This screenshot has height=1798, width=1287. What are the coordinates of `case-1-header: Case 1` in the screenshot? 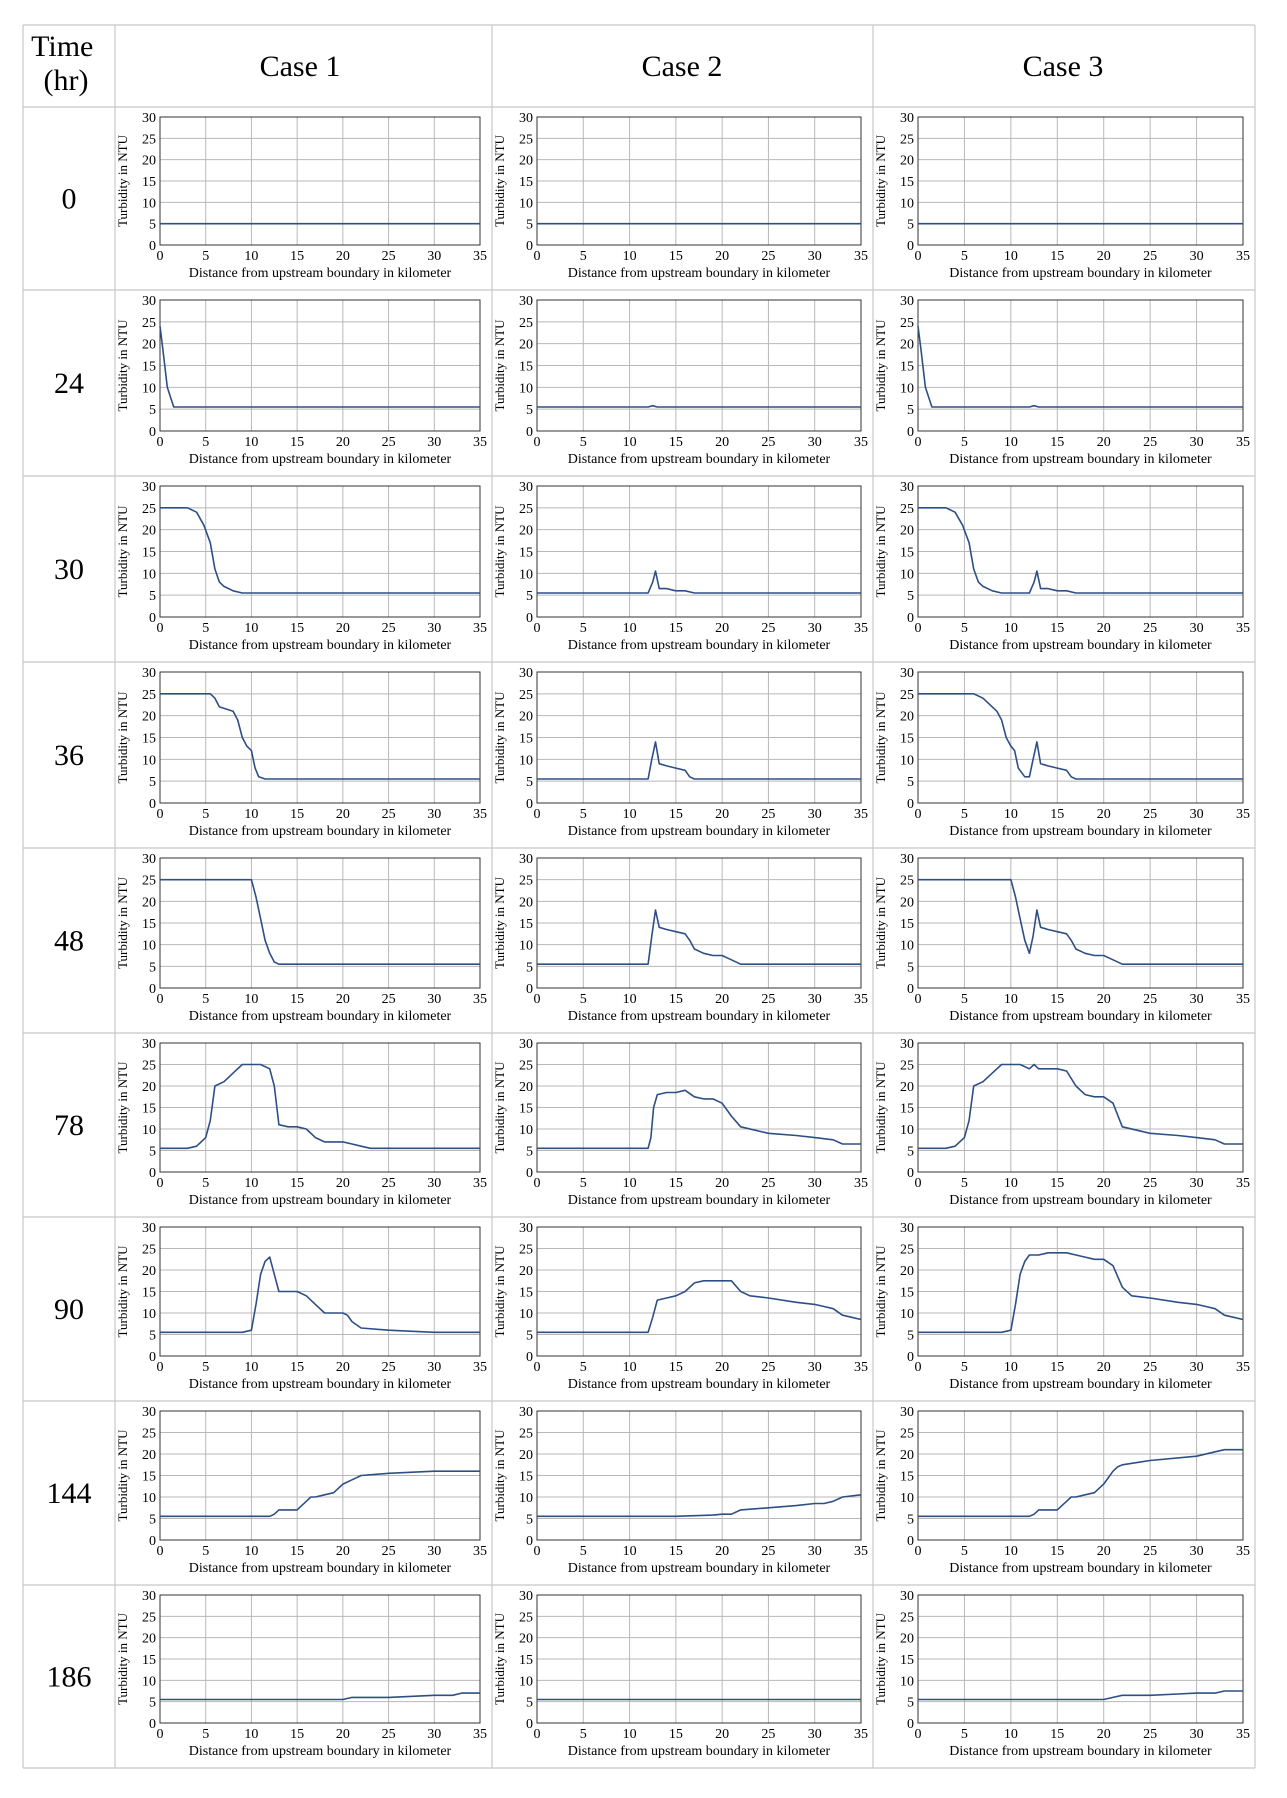 It's located at (300, 66).